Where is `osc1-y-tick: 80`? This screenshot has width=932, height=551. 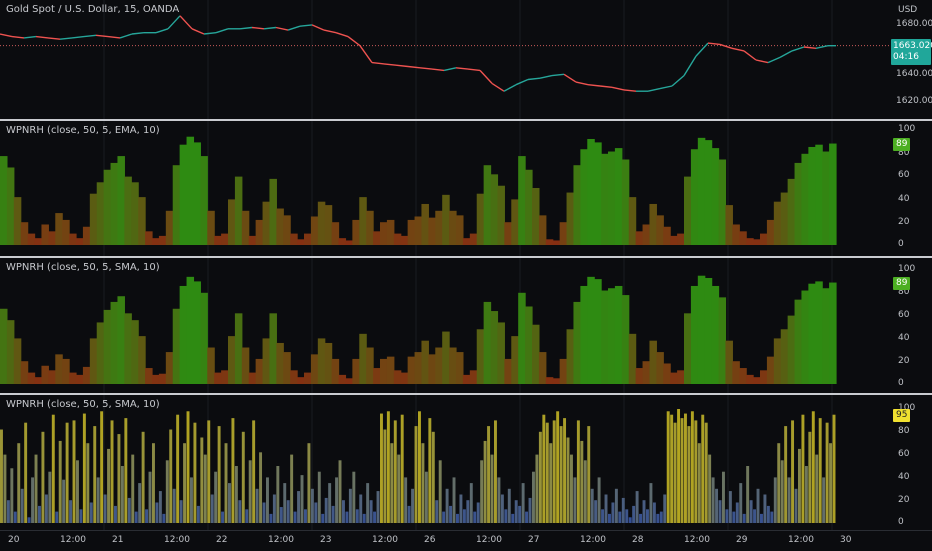 osc1-y-tick: 80 is located at coordinates (904, 153).